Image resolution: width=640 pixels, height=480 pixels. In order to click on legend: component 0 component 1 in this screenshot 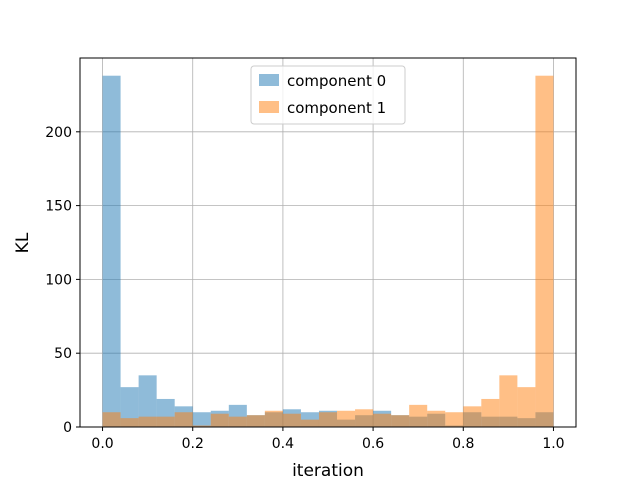, I will do `click(328, 95)`.